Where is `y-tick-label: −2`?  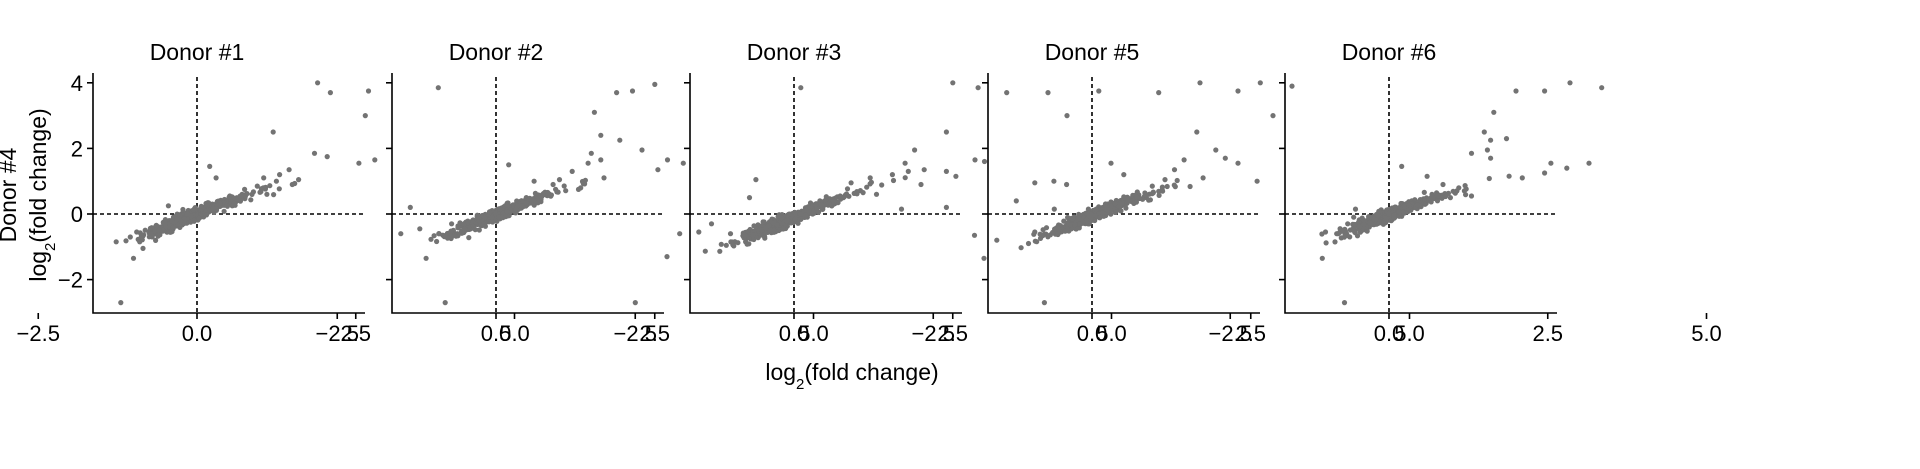
y-tick-label: −2 is located at coordinates (70, 280).